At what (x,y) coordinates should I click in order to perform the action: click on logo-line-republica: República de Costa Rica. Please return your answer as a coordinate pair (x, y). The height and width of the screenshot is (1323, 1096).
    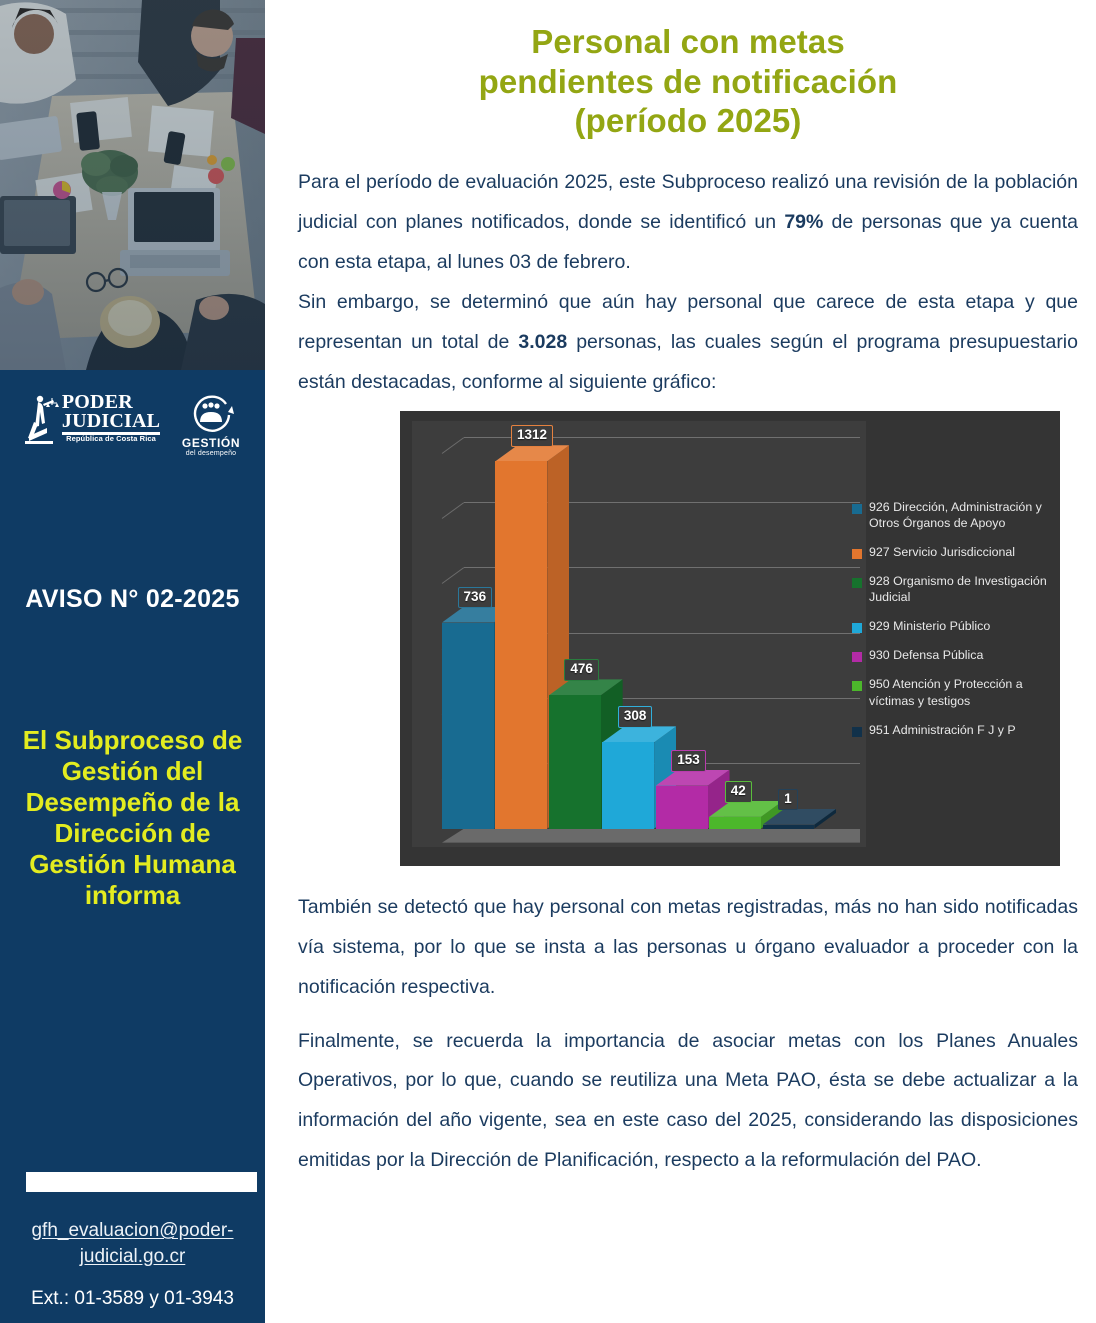
    Looking at the image, I should click on (111, 438).